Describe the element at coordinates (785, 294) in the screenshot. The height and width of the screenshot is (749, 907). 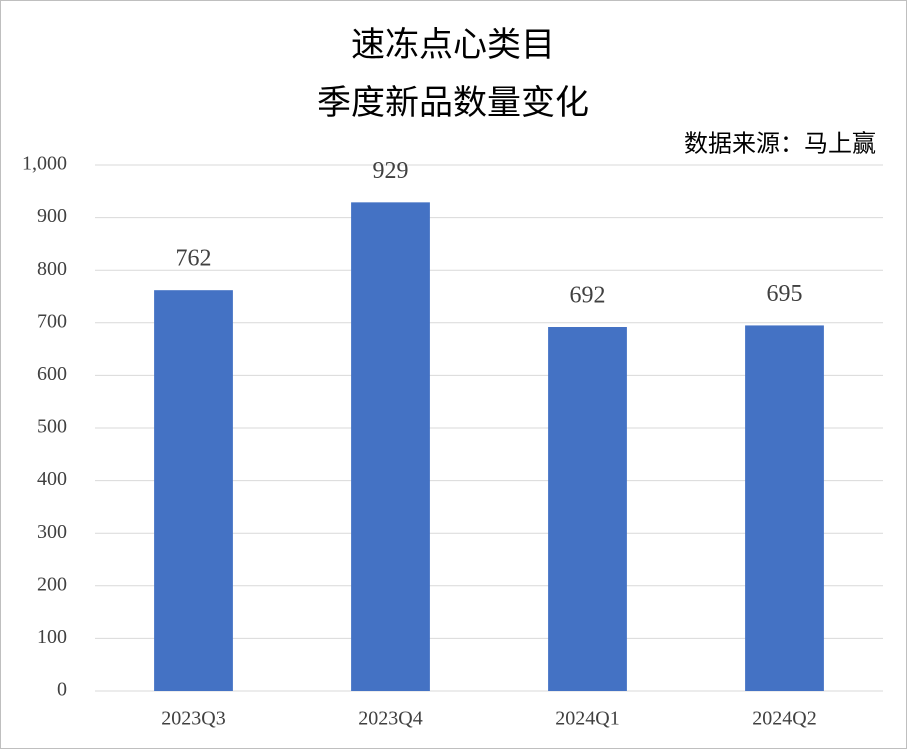
I see `data-label: 695` at that location.